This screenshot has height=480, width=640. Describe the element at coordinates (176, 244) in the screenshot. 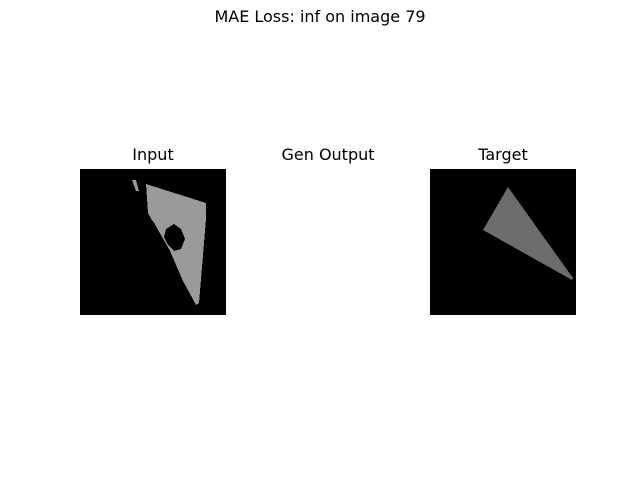

I see `input-shape-main` at that location.